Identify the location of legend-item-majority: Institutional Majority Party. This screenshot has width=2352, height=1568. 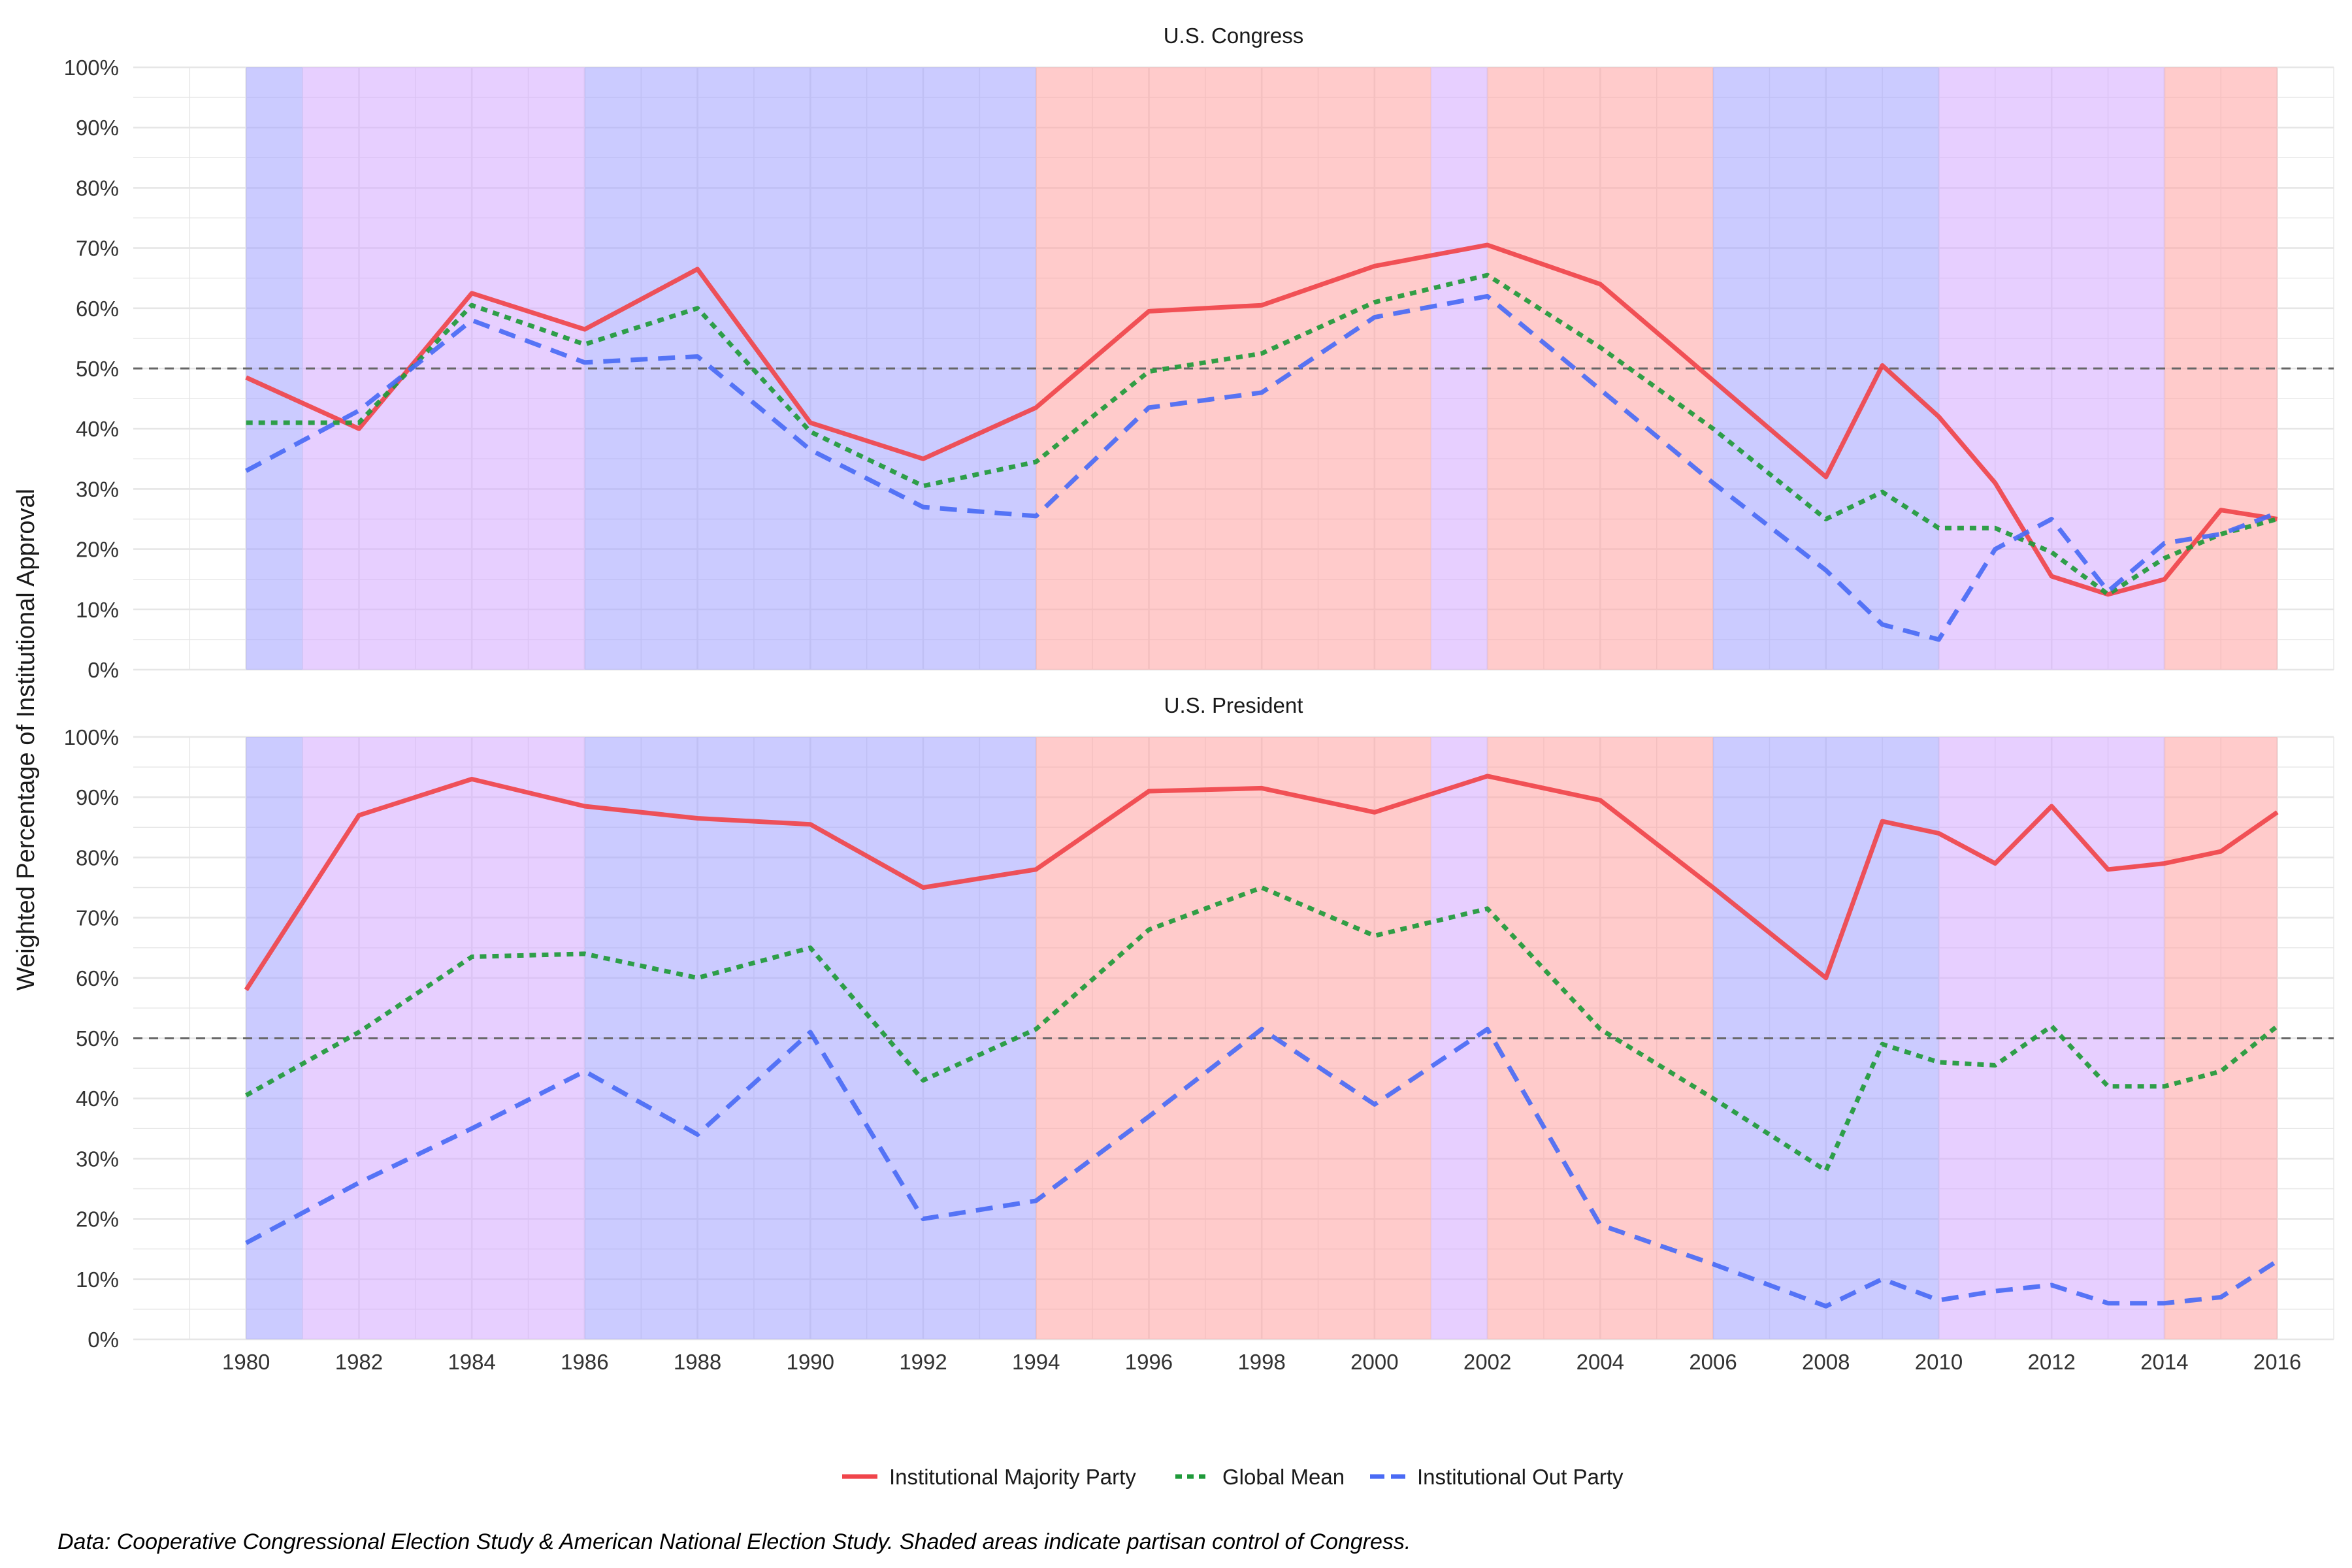
(989, 1477).